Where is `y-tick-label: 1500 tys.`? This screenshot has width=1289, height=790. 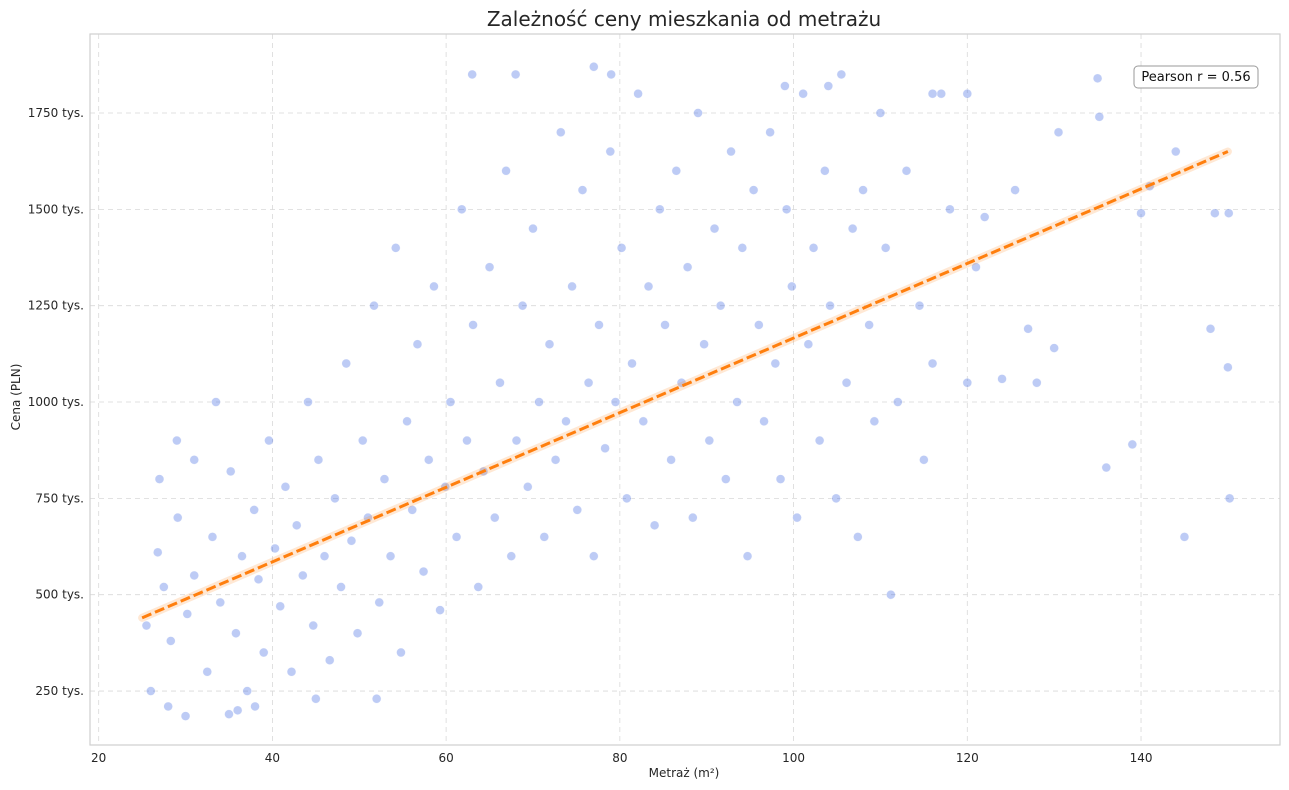
y-tick-label: 1500 tys. is located at coordinates (56, 209).